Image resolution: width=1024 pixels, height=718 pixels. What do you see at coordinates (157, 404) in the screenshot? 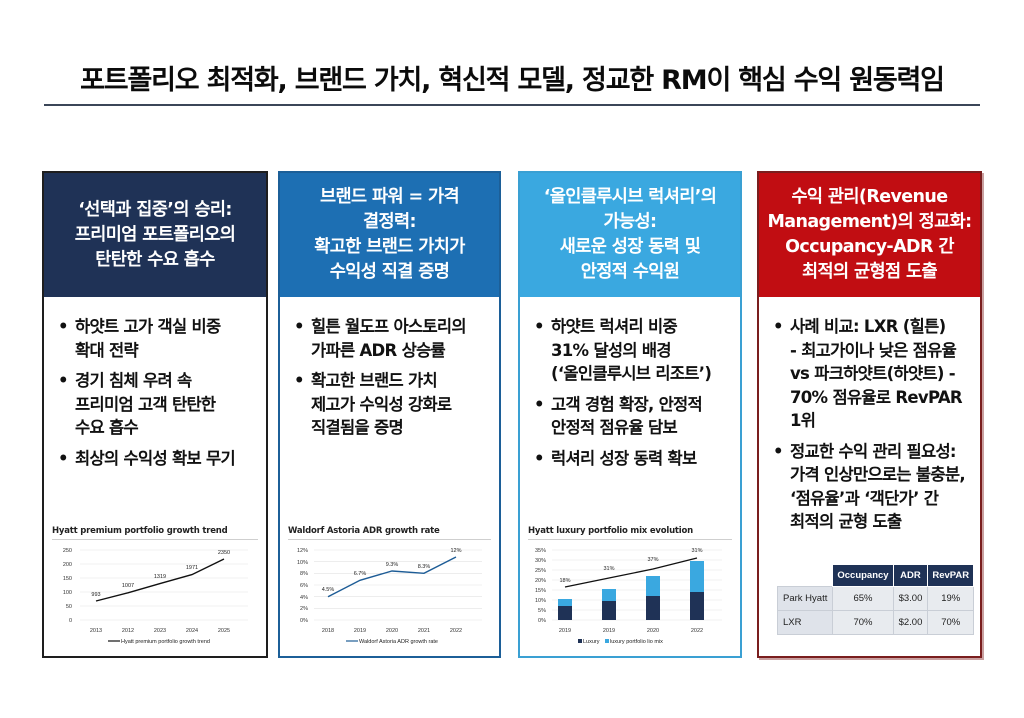
I see `bullet-item: 경기 침체 우려 속 프리미엄 고객 탄탄한 수요 흡수` at bounding box center [157, 404].